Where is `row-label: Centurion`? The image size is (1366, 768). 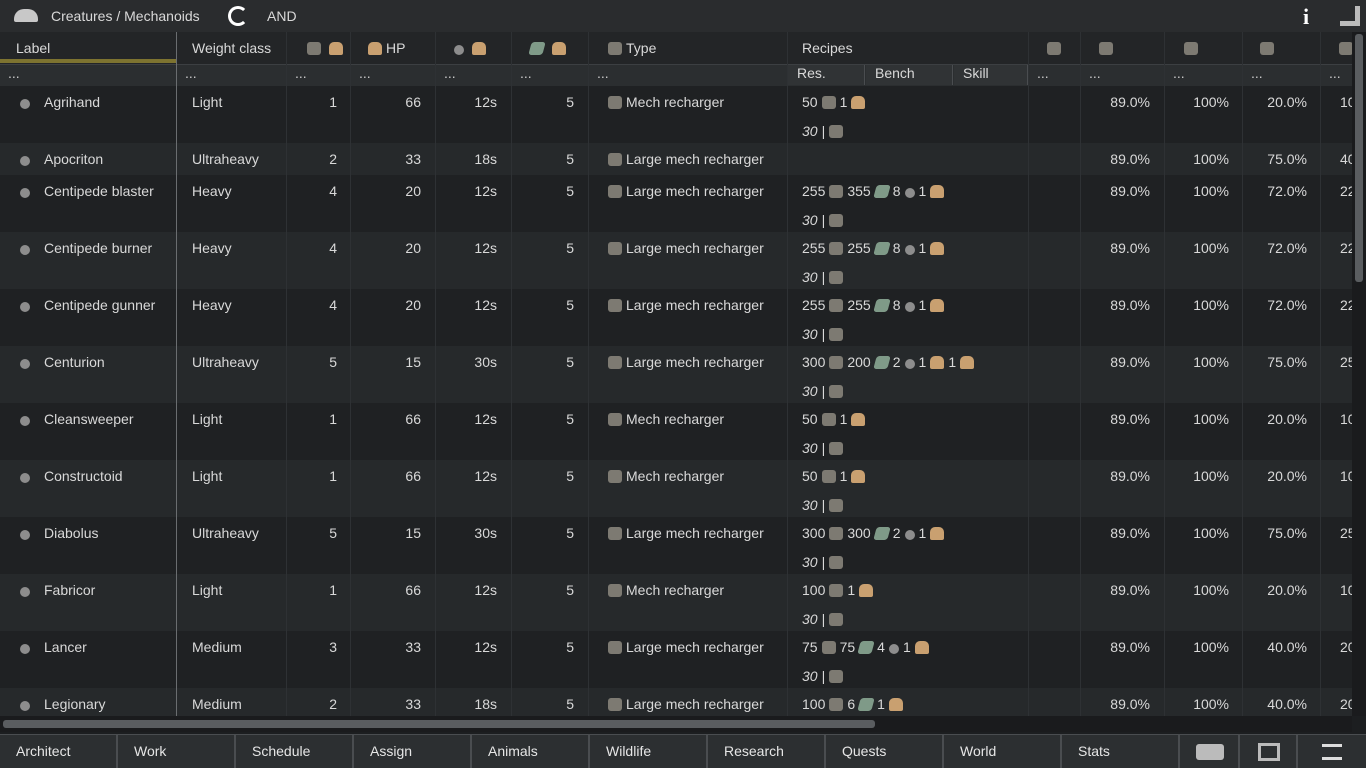
row-label: Centurion is located at coordinates (60, 362).